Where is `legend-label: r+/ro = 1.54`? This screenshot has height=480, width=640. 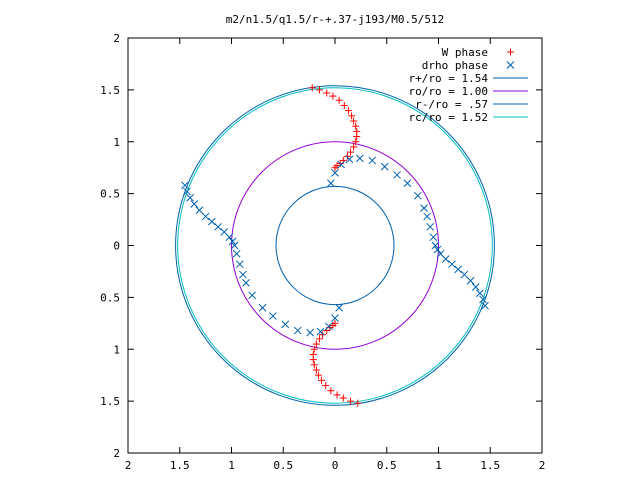 legend-label: r+/ro = 1.54 is located at coordinates (449, 78).